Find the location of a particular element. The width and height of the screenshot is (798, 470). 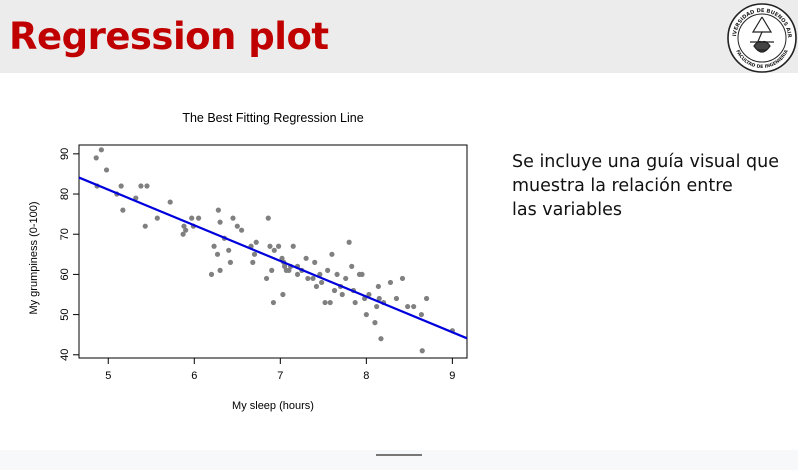

y-tick-label: 50 is located at coordinates (65, 314).